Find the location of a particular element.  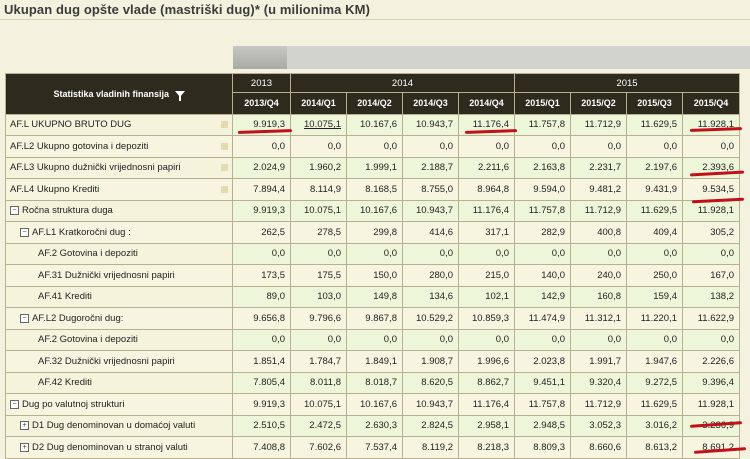

cell-value: 11.629,5 is located at coordinates (658, 125).